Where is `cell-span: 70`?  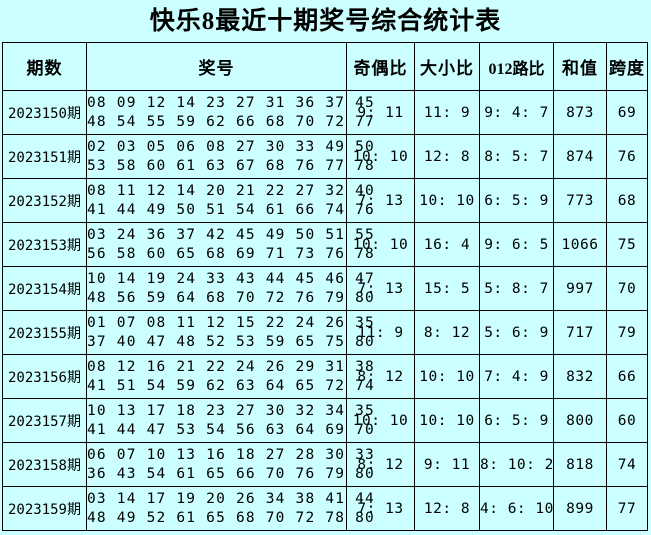 cell-span: 70 is located at coordinates (627, 288).